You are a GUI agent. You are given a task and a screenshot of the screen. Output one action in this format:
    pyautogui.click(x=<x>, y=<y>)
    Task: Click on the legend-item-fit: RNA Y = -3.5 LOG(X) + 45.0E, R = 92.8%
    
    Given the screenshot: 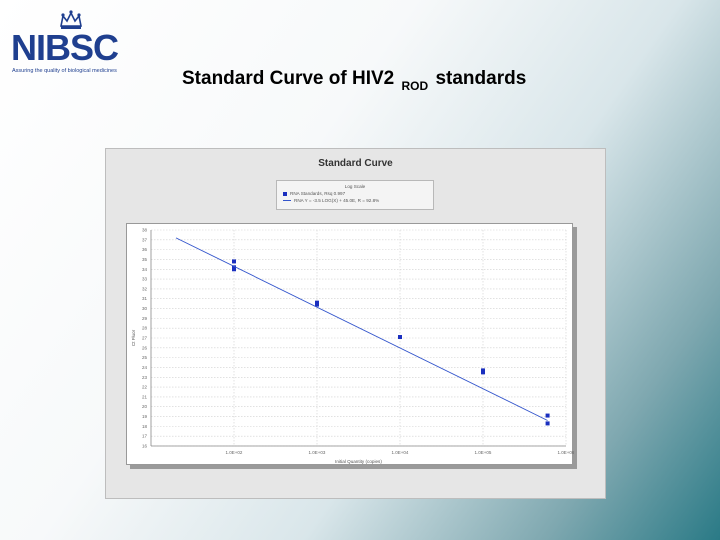 What is the action you would take?
    pyautogui.click(x=331, y=200)
    